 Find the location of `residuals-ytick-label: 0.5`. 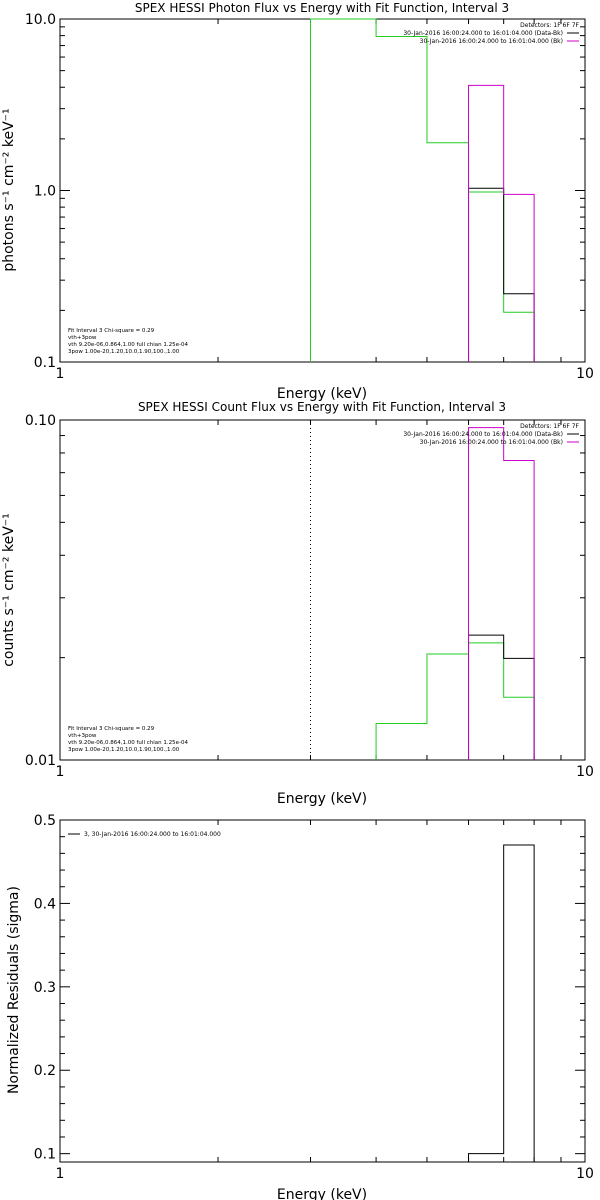

residuals-ytick-label: 0.5 is located at coordinates (45, 821).